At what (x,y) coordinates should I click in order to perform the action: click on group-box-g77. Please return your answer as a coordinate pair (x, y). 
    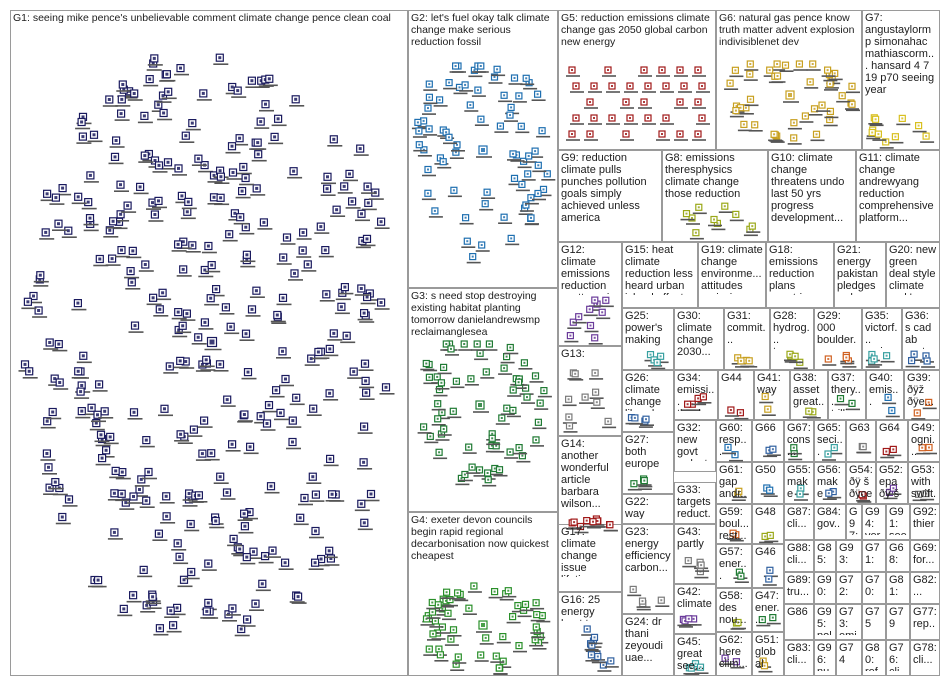
    Looking at the image, I should click on (925, 622).